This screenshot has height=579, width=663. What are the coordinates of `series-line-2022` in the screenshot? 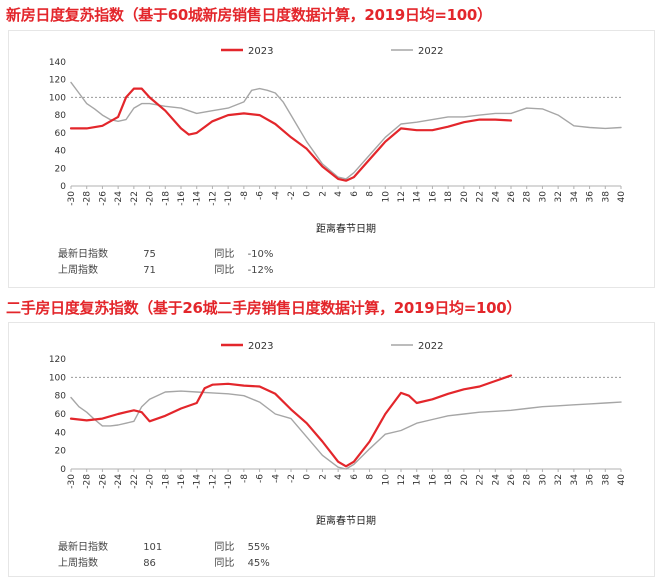 It's located at (346, 430).